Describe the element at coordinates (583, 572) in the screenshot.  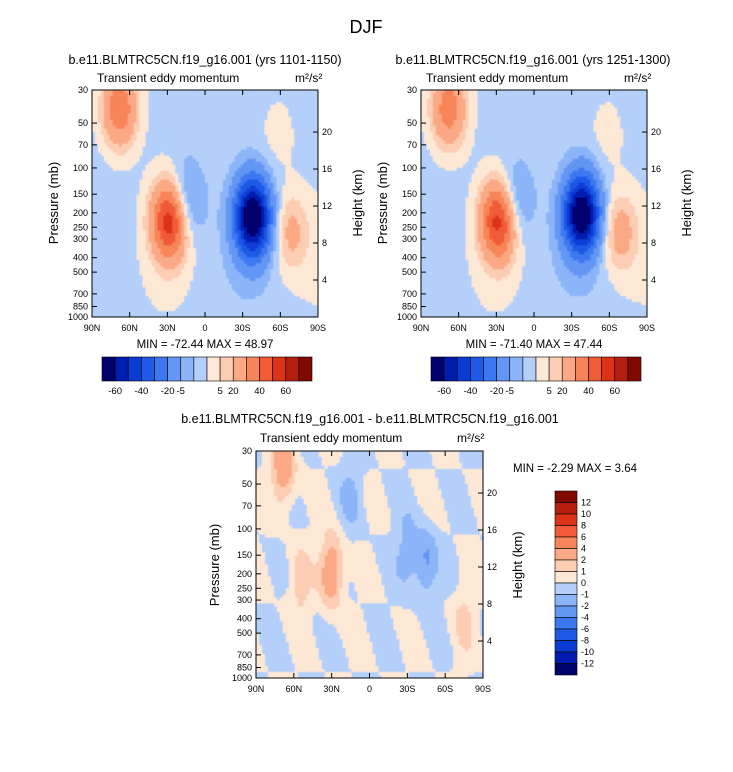
I see `colorbar-label: 1` at that location.